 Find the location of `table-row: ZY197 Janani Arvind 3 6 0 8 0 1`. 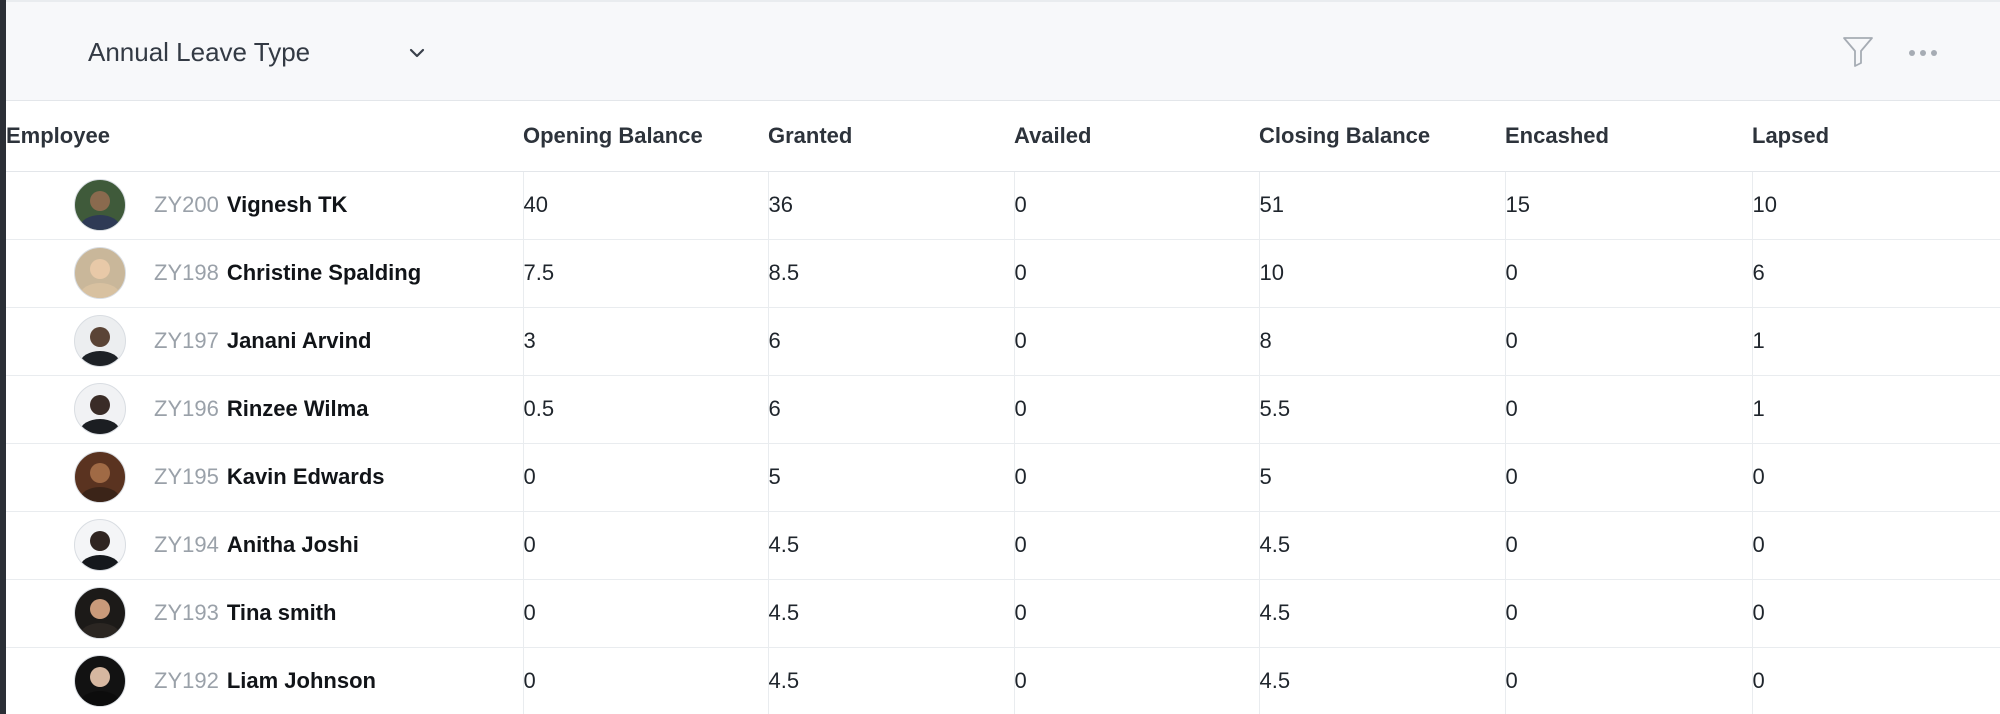

table-row: ZY197 Janani Arvind 3 6 0 8 0 1 is located at coordinates (1003, 341).